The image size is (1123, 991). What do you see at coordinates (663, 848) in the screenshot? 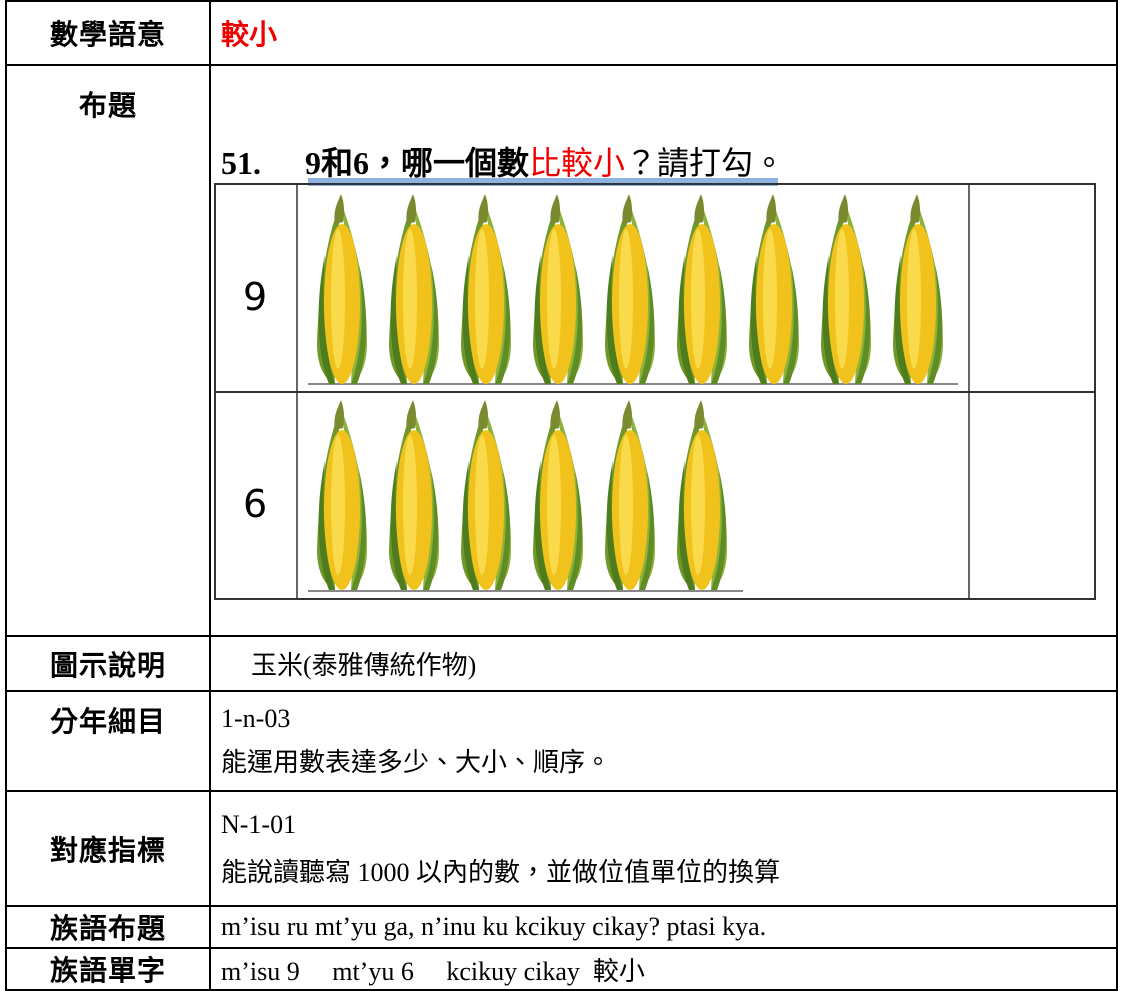
I see `row-content: N-1-01 能說讀聽寫 1000 以內的數，並做位值單位的換算` at bounding box center [663, 848].